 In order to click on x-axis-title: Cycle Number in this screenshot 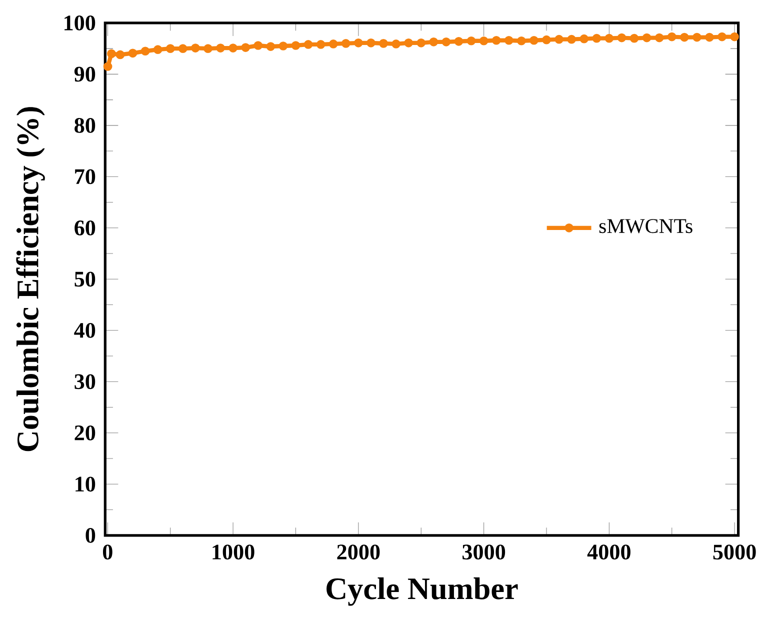, I will do `click(422, 591)`.